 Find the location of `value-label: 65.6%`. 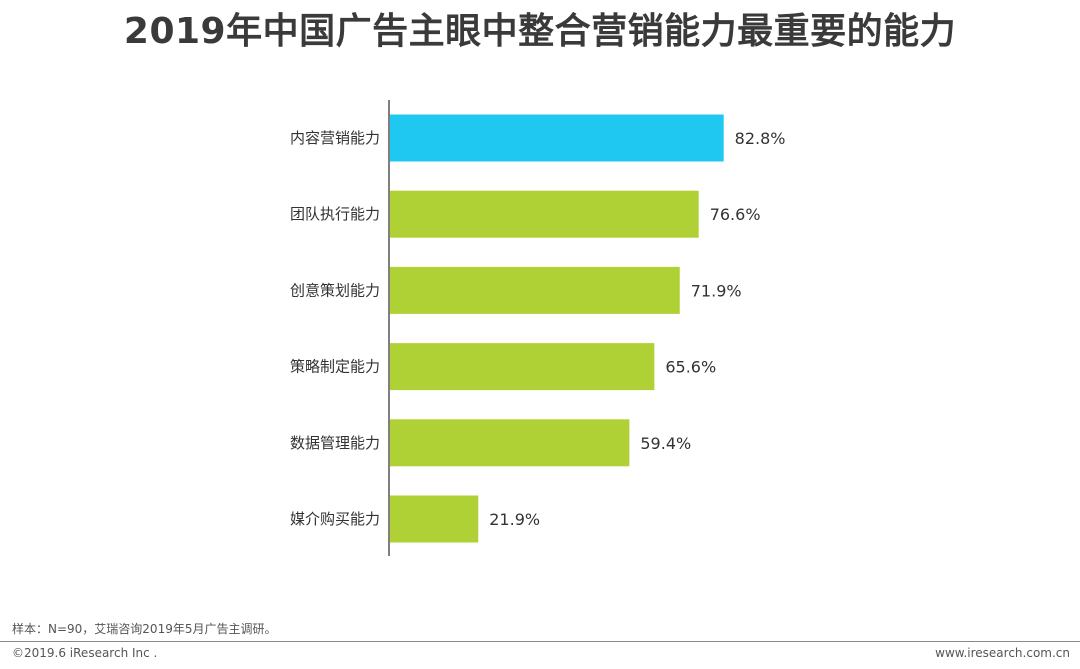

value-label: 65.6% is located at coordinates (690, 367).